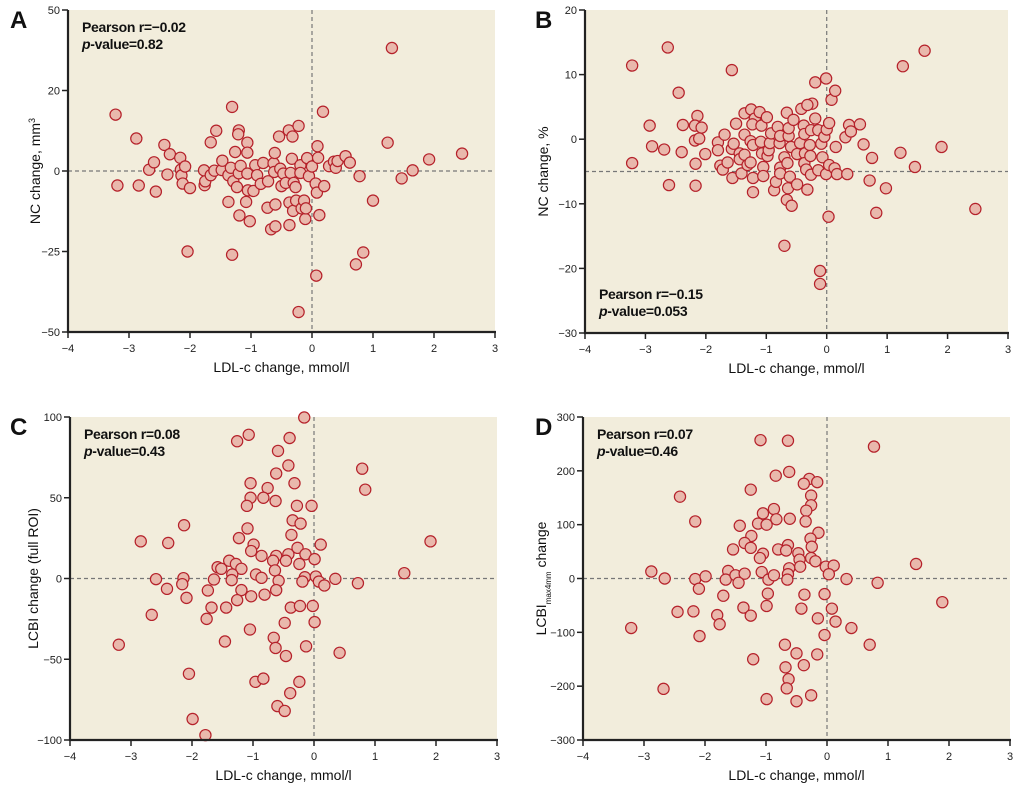  What do you see at coordinates (49, 741) in the screenshot?
I see `y-tick-label: −100` at bounding box center [49, 741].